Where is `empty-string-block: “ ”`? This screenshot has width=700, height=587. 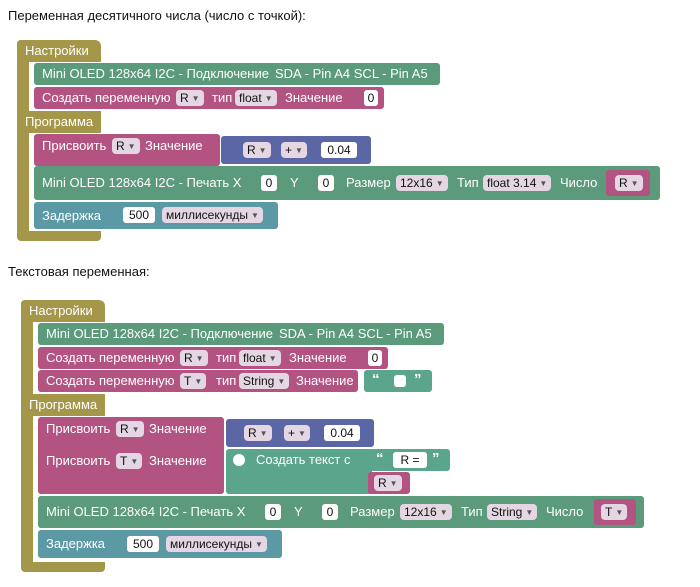
empty-string-block: “ ” is located at coordinates (398, 381).